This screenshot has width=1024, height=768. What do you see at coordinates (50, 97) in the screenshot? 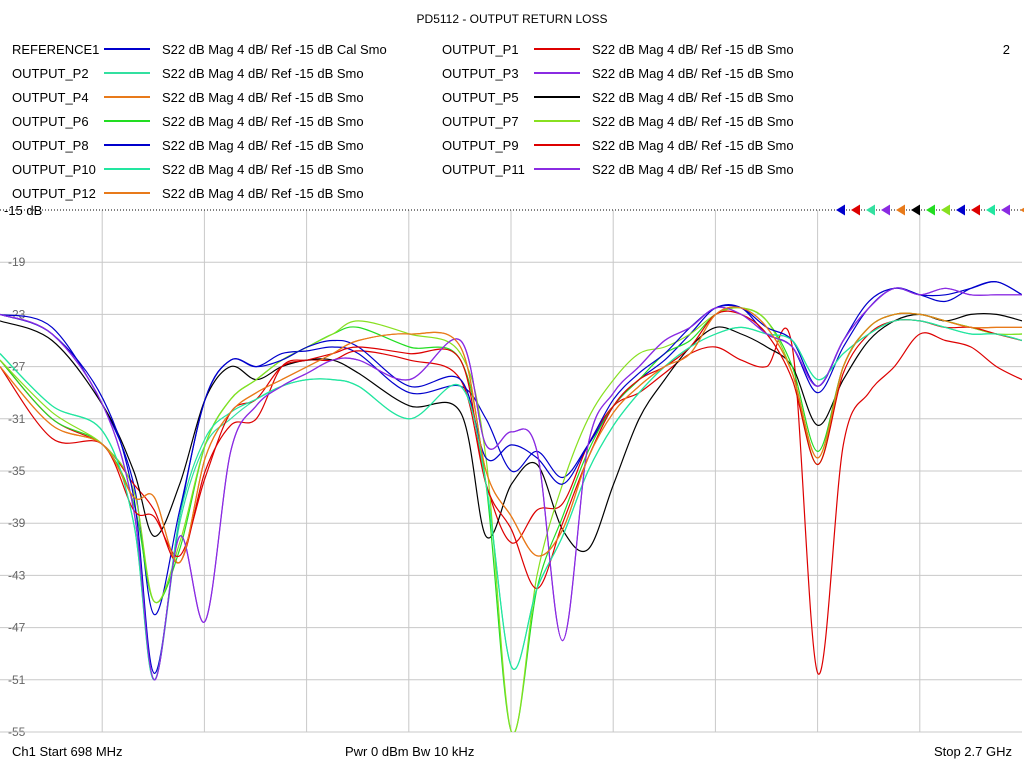
I see `legend-trace-name: OUTPUT_P4` at bounding box center [50, 97].